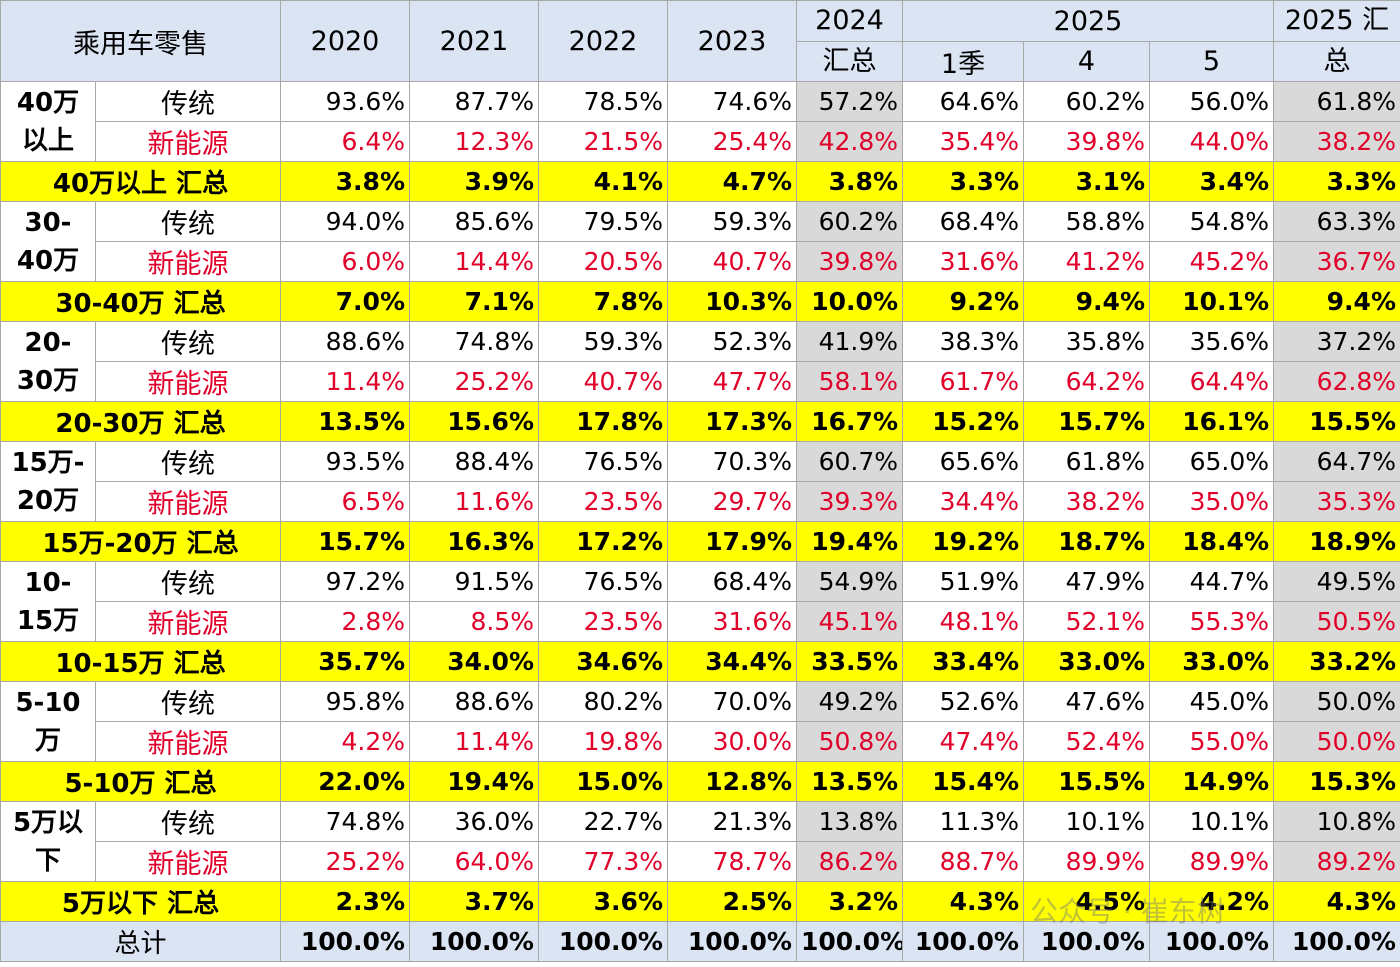 Image resolution: width=1400 pixels, height=967 pixels. I want to click on summary-value-cell: 10.1%, so click(1211, 301).